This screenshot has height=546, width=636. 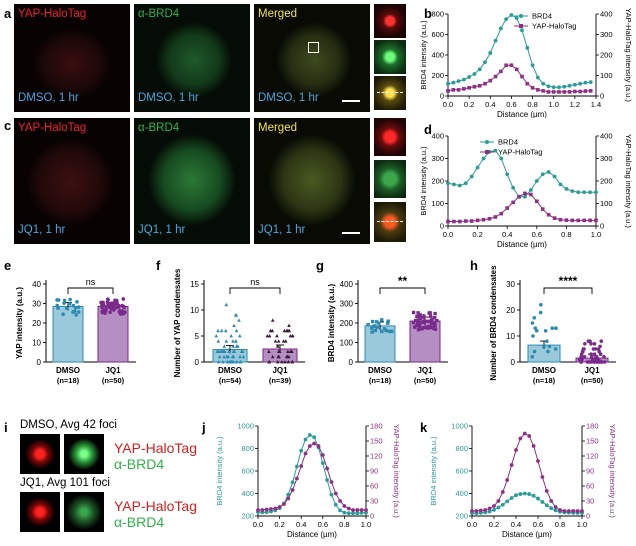 What do you see at coordinates (590, 486) in the screenshot?
I see `y2-tick-label: 60` at bounding box center [590, 486].